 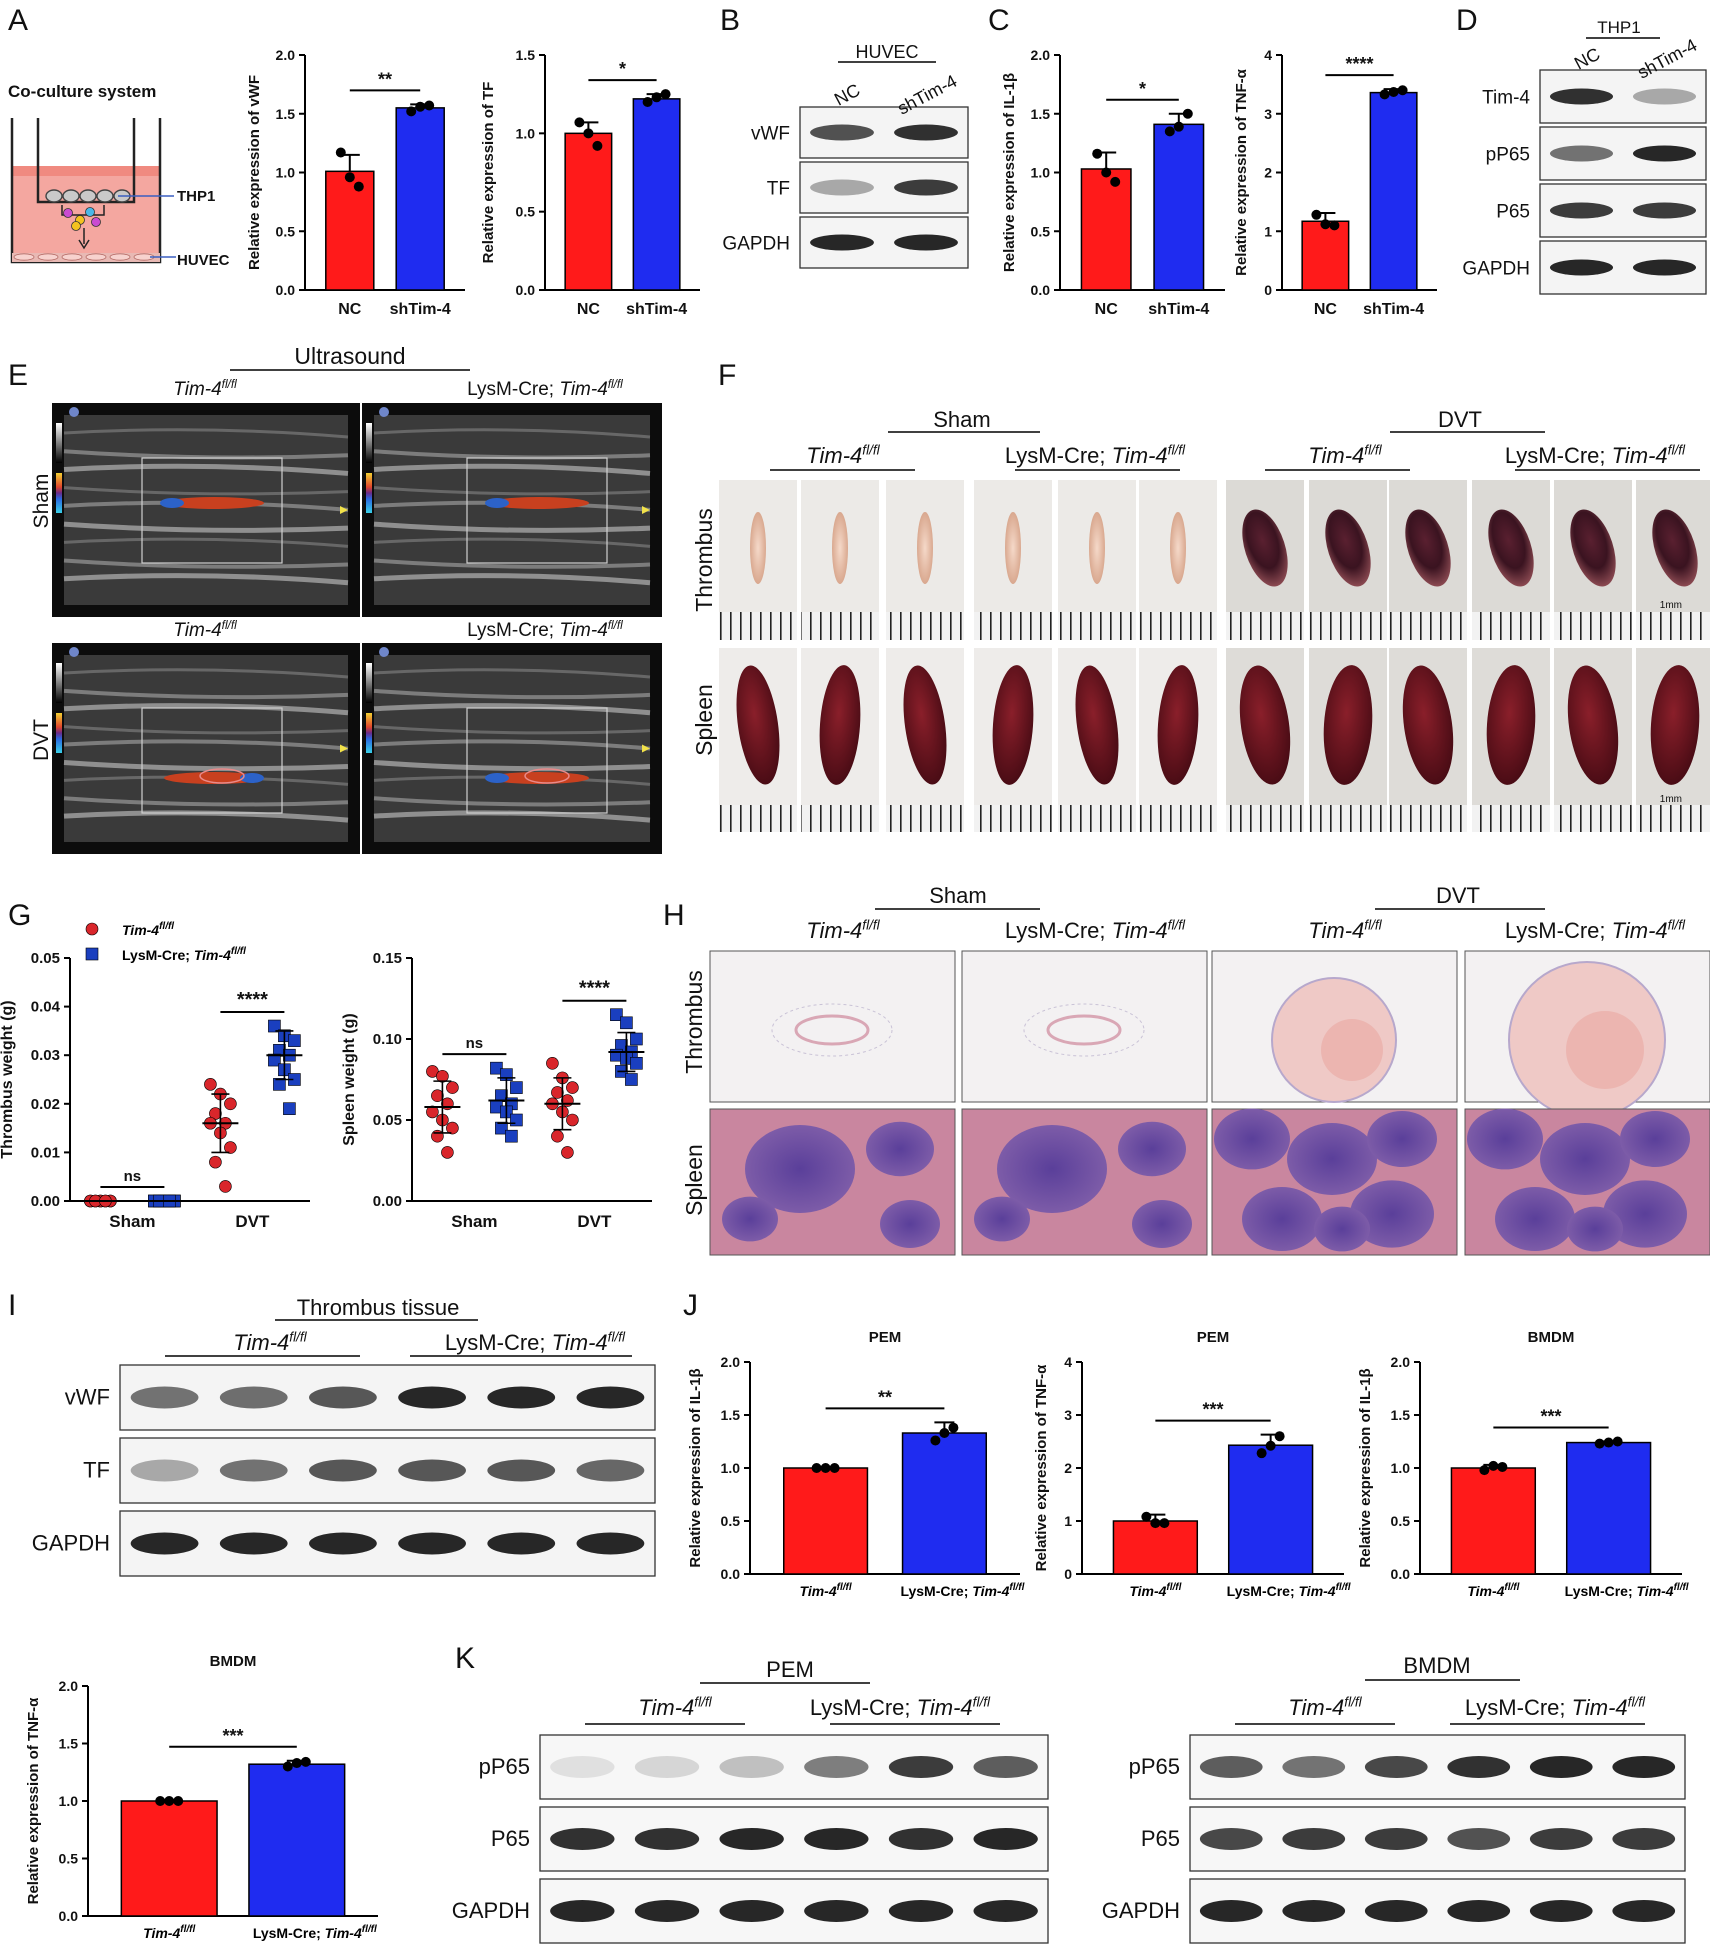 What do you see at coordinates (385, 79) in the screenshot?
I see `significance-label: **` at bounding box center [385, 79].